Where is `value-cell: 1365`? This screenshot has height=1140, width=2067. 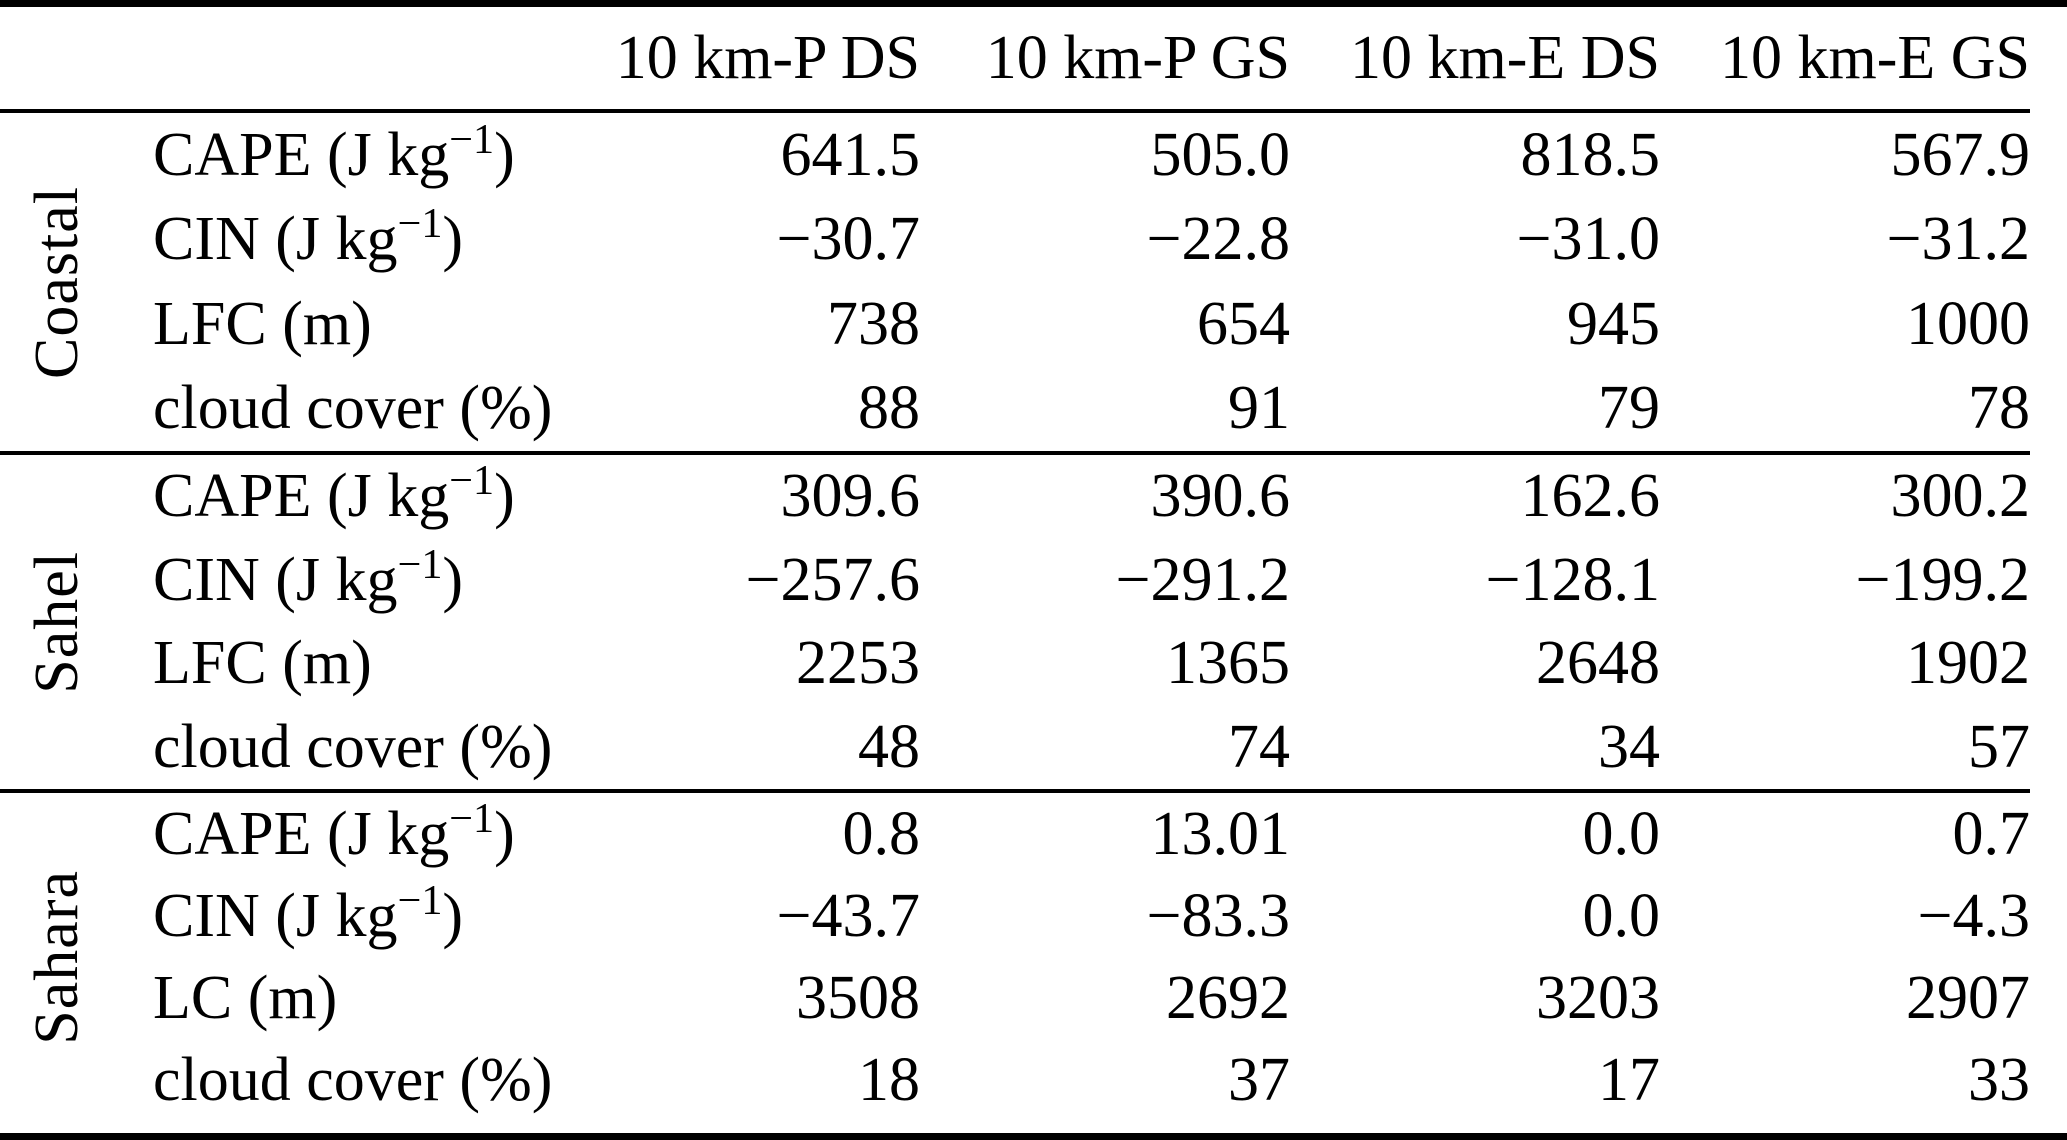
value-cell: 1365 is located at coordinates (1228, 663).